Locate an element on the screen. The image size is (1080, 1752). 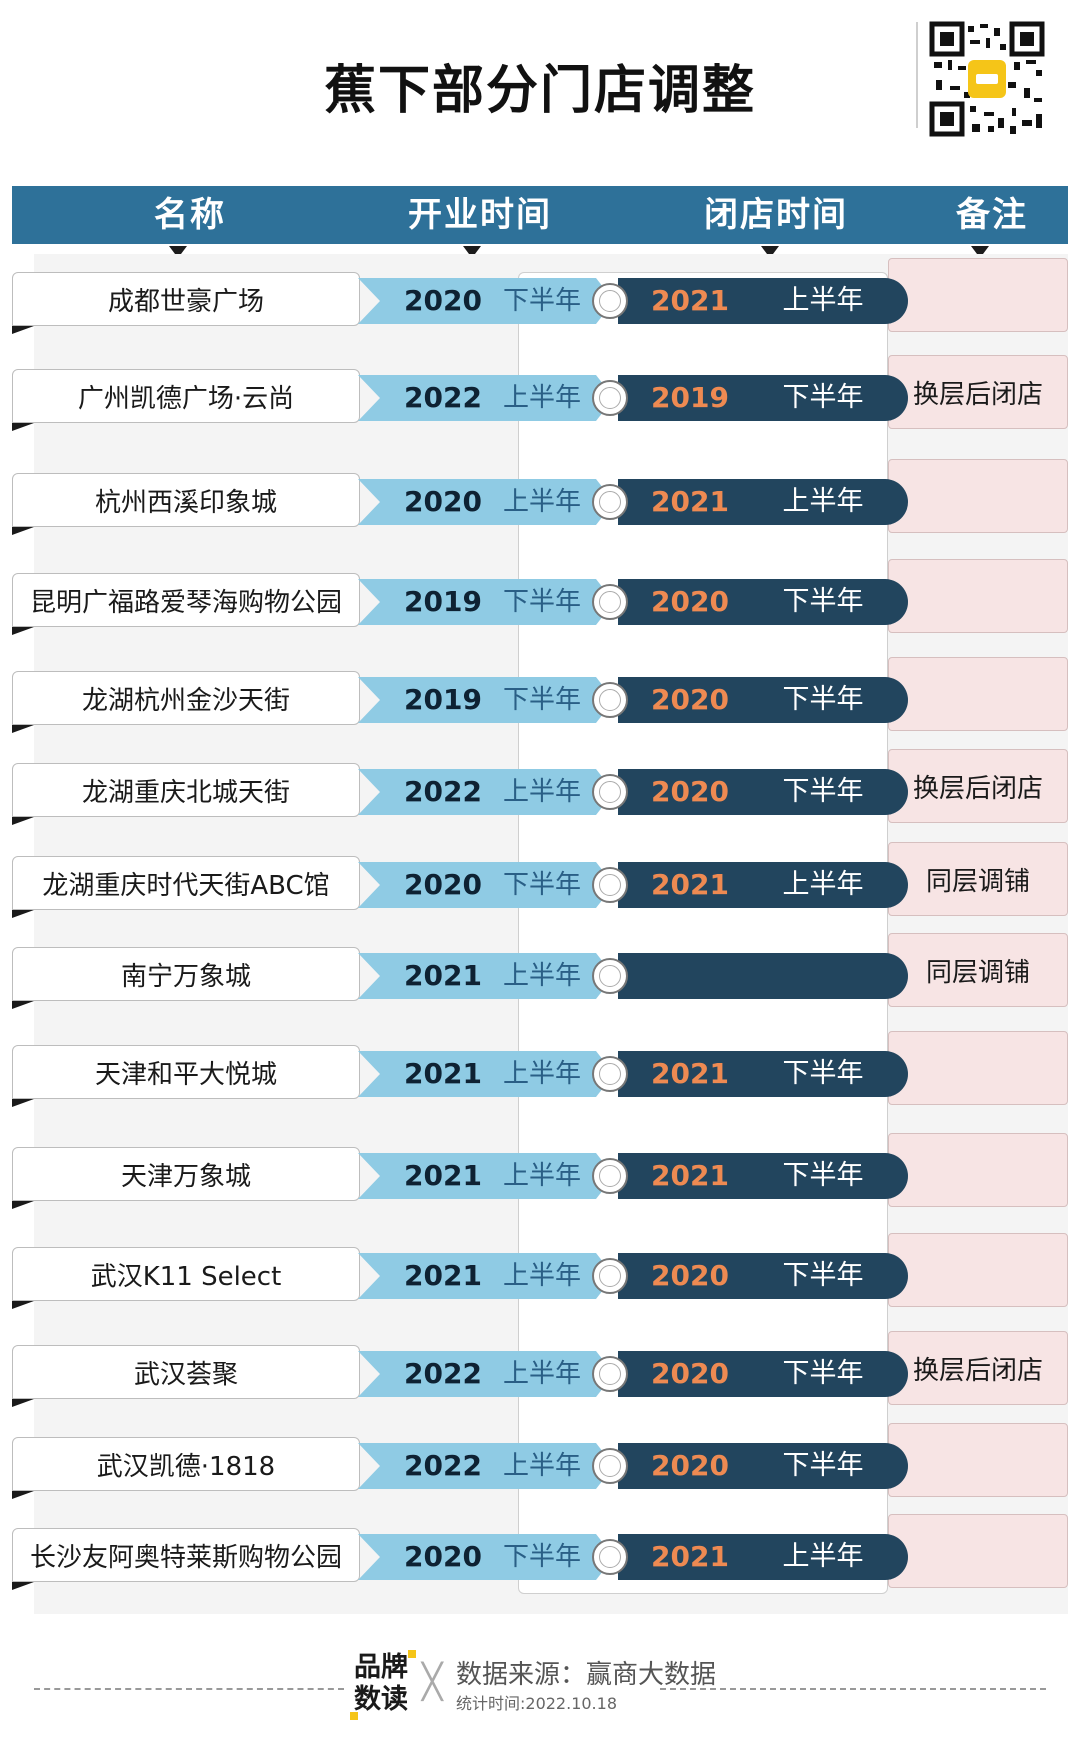
store-name-card: 武汉K11 Select is located at coordinates (186, 1274).